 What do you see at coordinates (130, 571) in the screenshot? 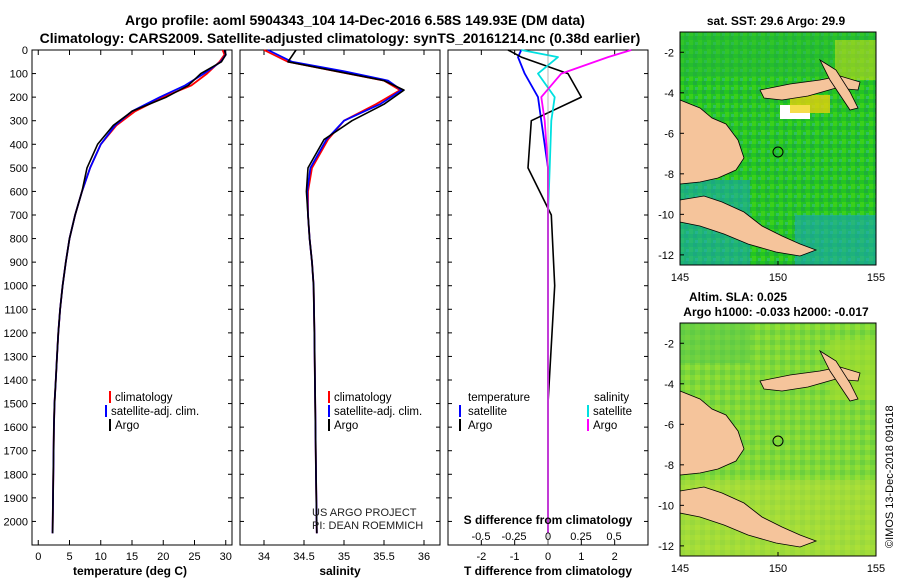
I see `temperature-x-label: temperature (deg C)` at bounding box center [130, 571].